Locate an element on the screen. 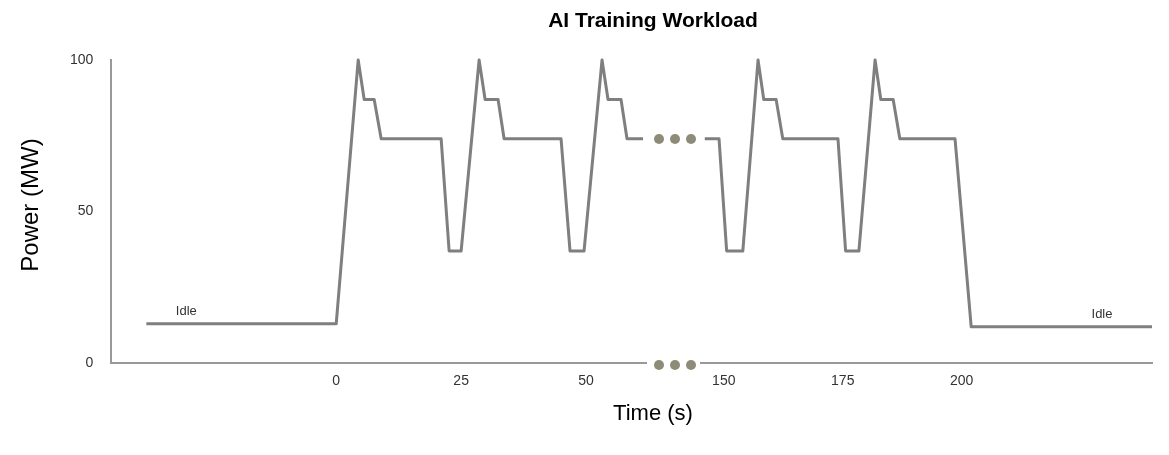 Image resolution: width=1169 pixels, height=455 pixels. x-tick-label: 50 is located at coordinates (586, 380).